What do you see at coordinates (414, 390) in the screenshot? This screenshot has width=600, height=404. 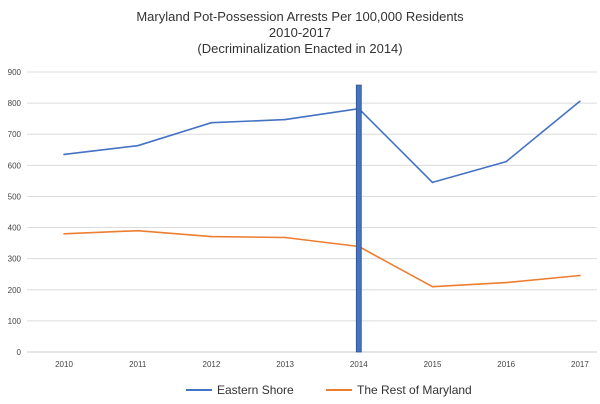 I see `legend-label-the-rest-of-maryland: The Rest of Maryland` at bounding box center [414, 390].